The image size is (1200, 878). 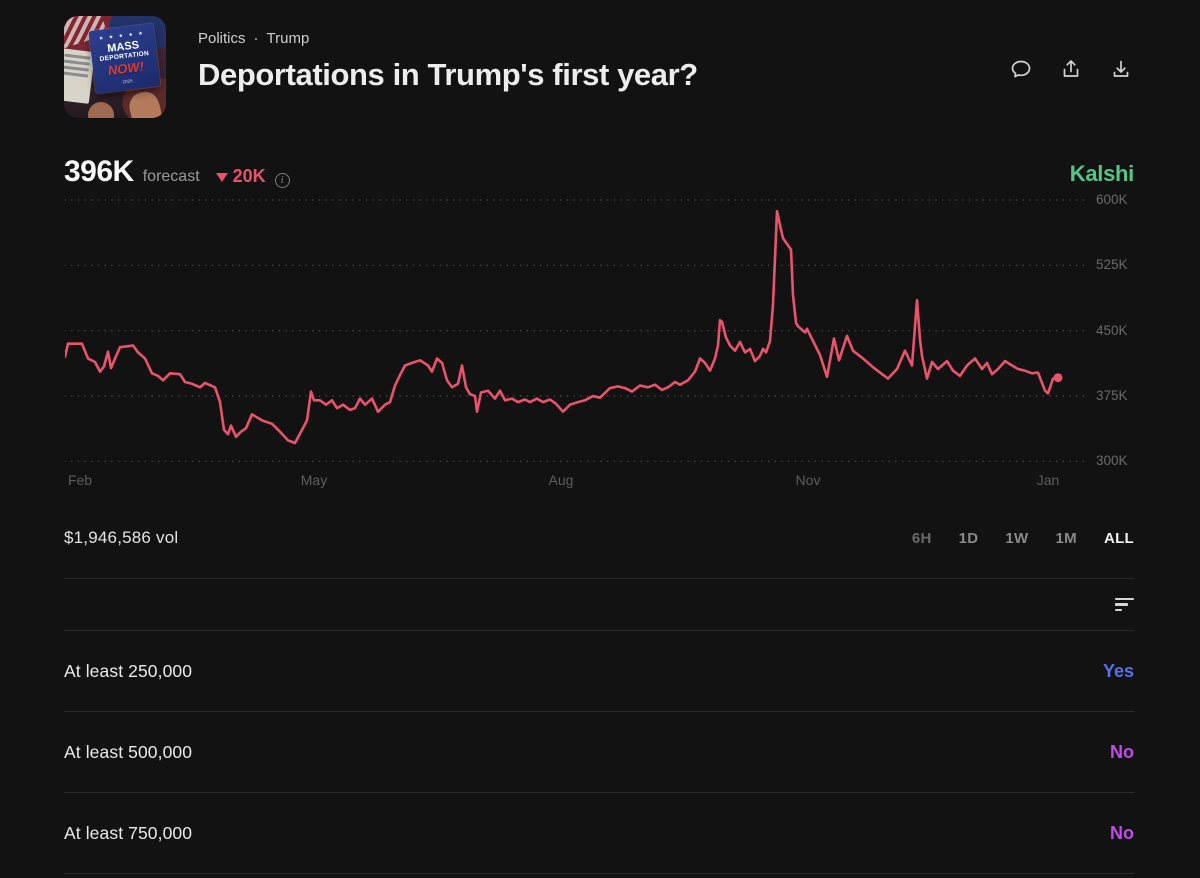 What do you see at coordinates (1112, 265) in the screenshot?
I see `y-axis-label: 525K` at bounding box center [1112, 265].